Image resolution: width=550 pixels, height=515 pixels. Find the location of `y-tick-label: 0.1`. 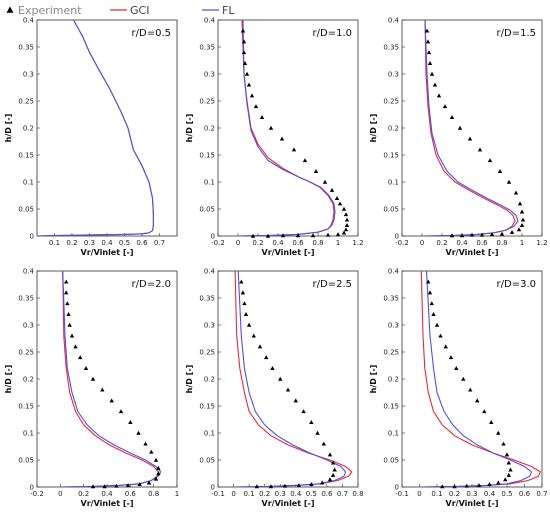

y-tick-label: 0.1 is located at coordinates (209, 183).